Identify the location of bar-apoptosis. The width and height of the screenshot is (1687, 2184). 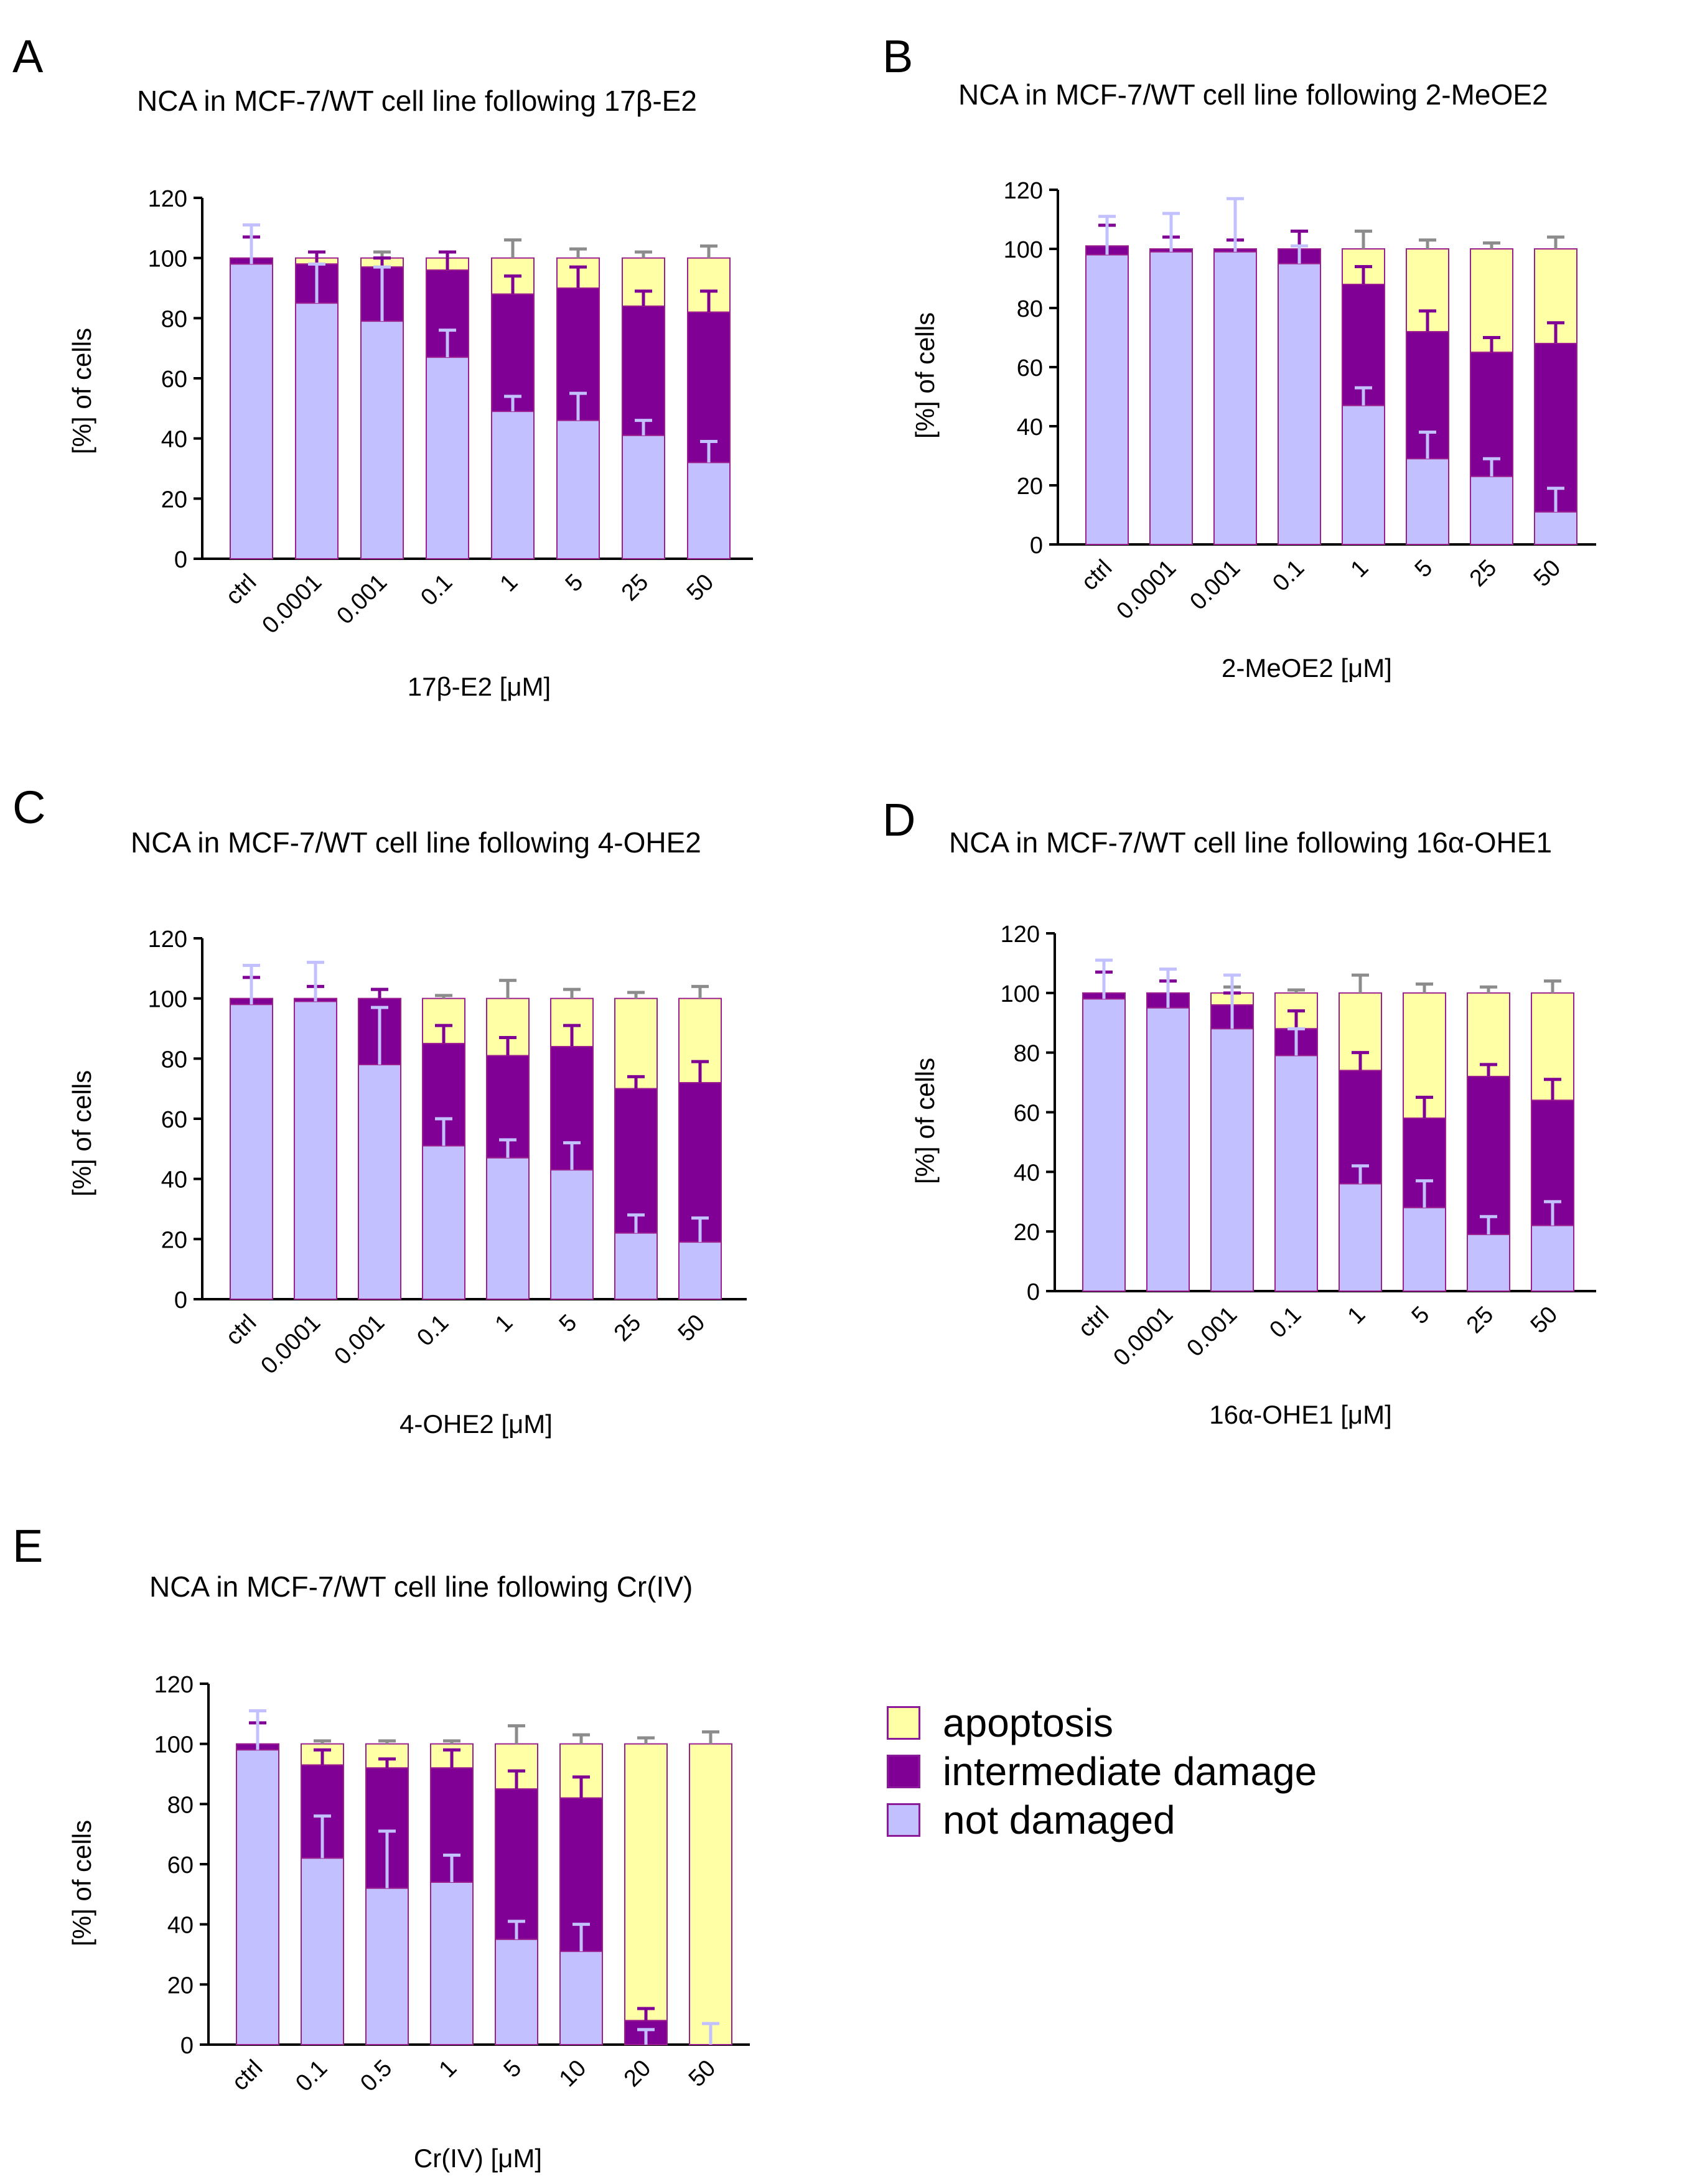
(1491, 301).